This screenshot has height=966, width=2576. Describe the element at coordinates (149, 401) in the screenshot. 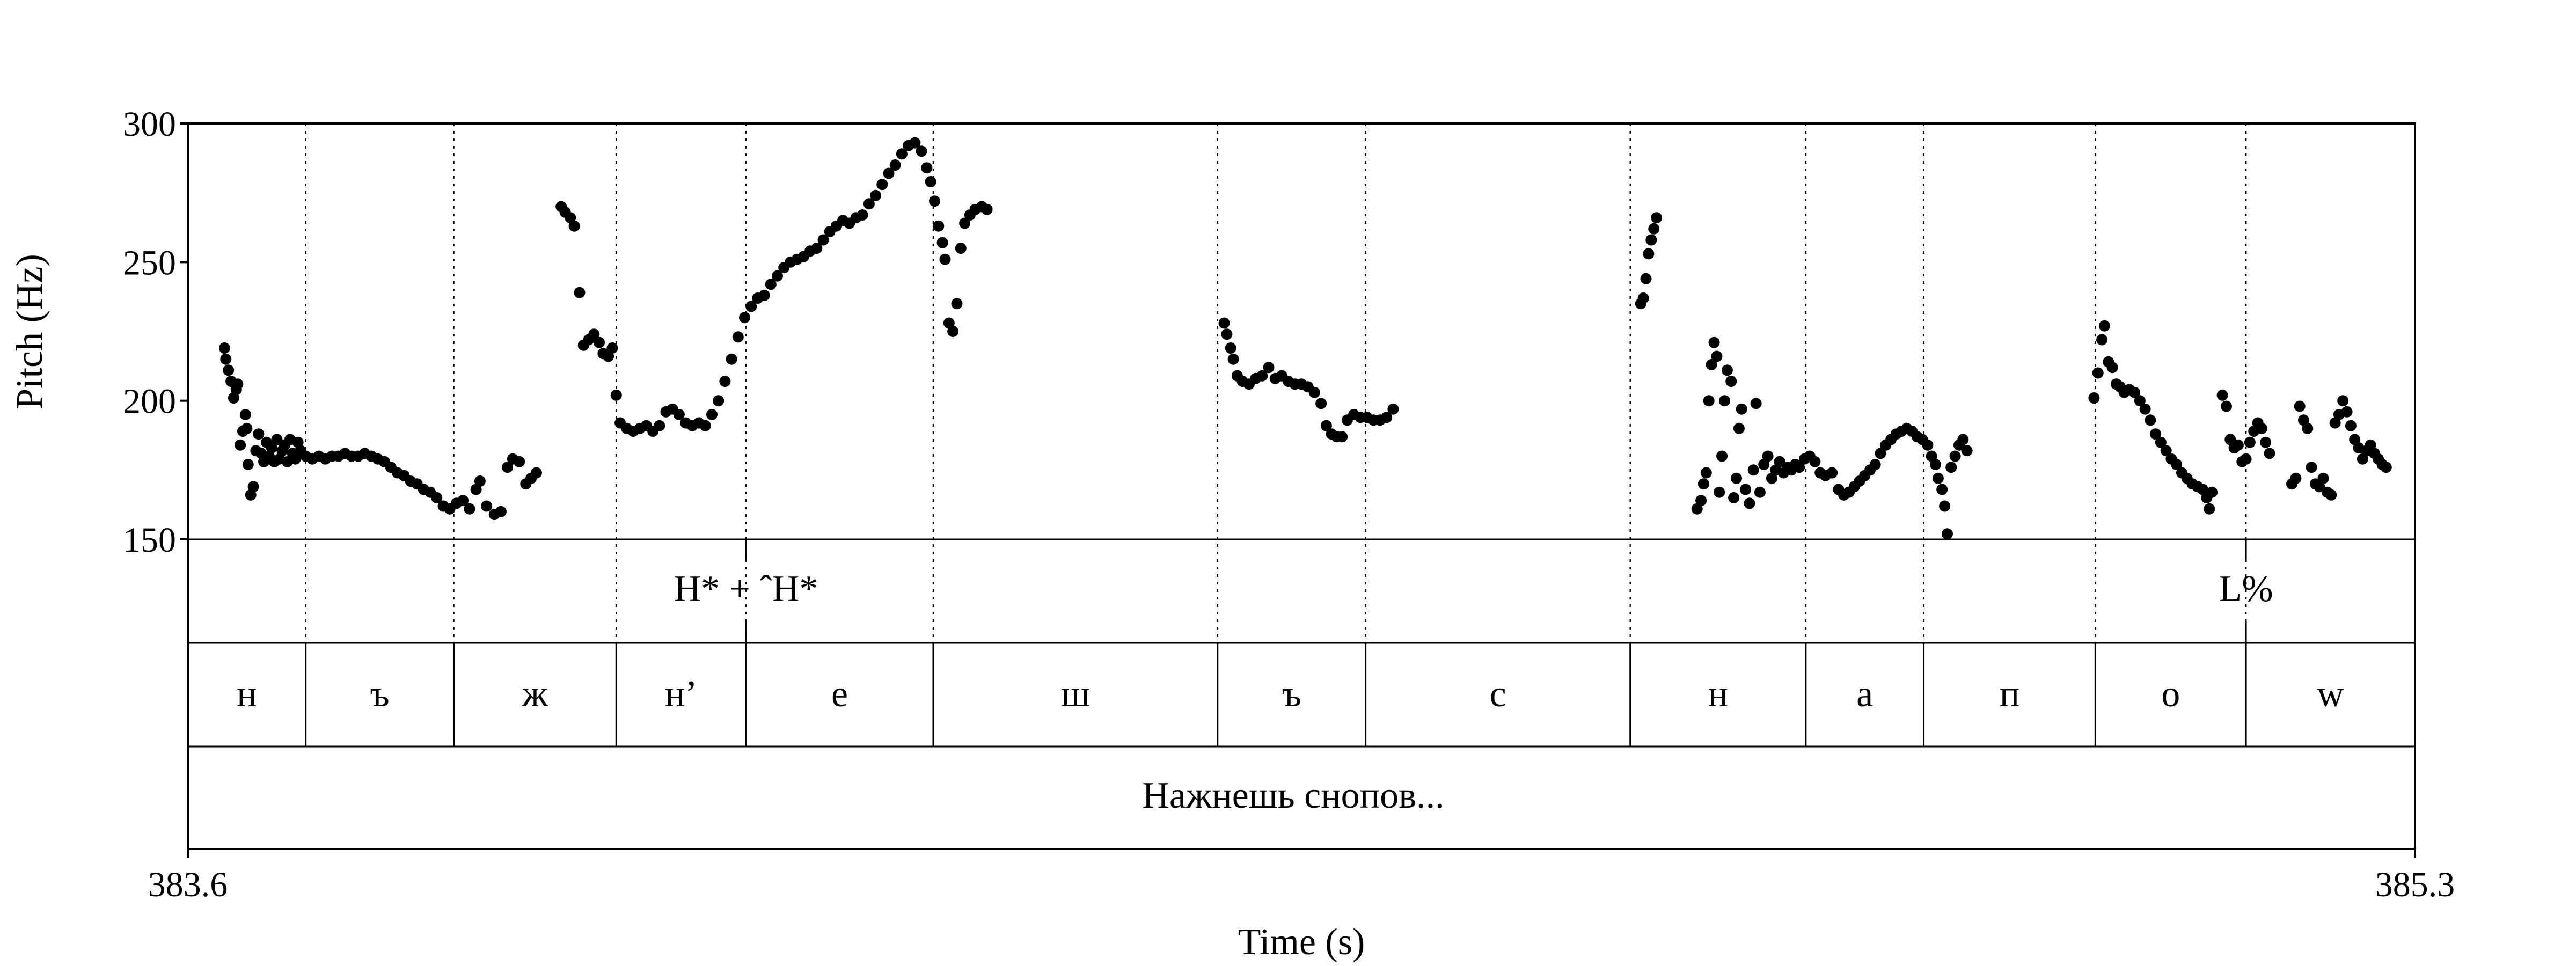

I see `y-tick-label: 200` at that location.